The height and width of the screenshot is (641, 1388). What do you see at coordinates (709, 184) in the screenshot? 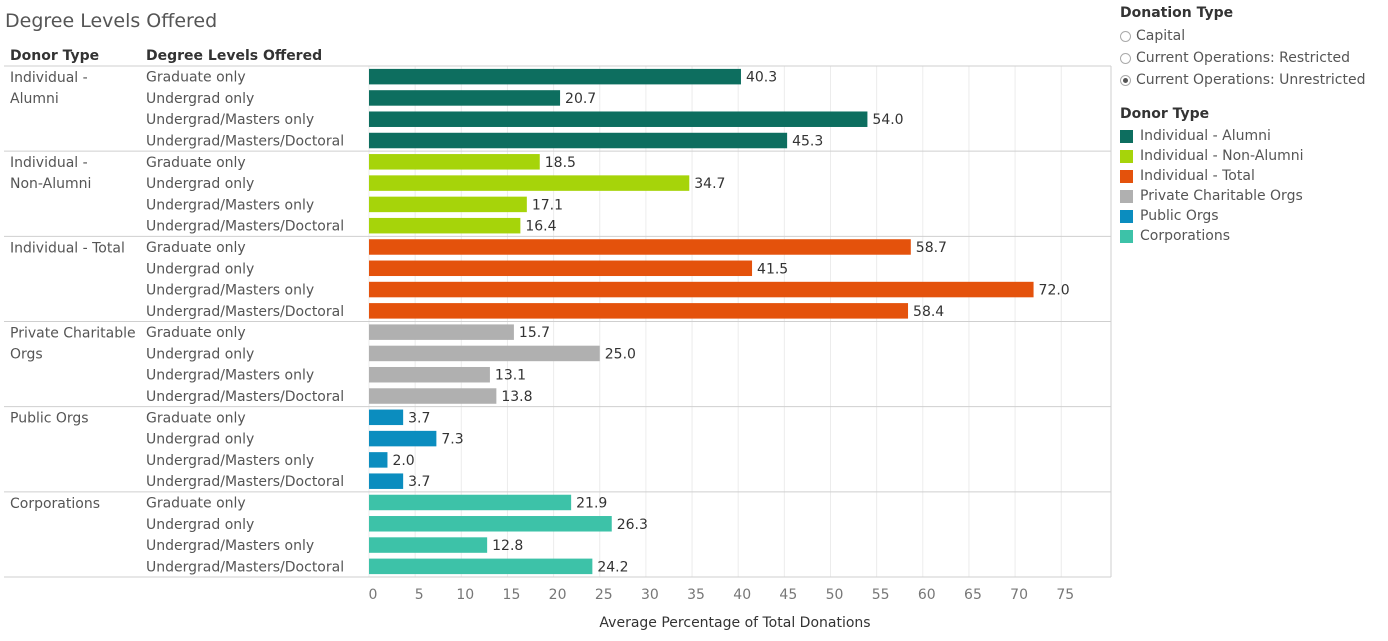
I see `data-label: 34.7` at bounding box center [709, 184].